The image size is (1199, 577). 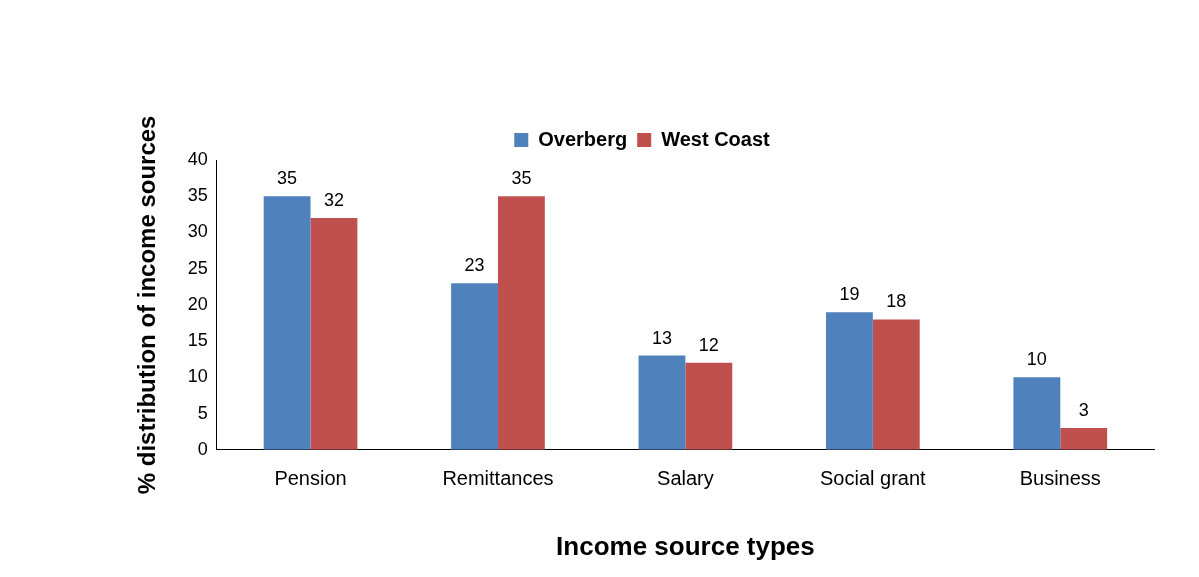 I want to click on data-label: 18, so click(x=896, y=301).